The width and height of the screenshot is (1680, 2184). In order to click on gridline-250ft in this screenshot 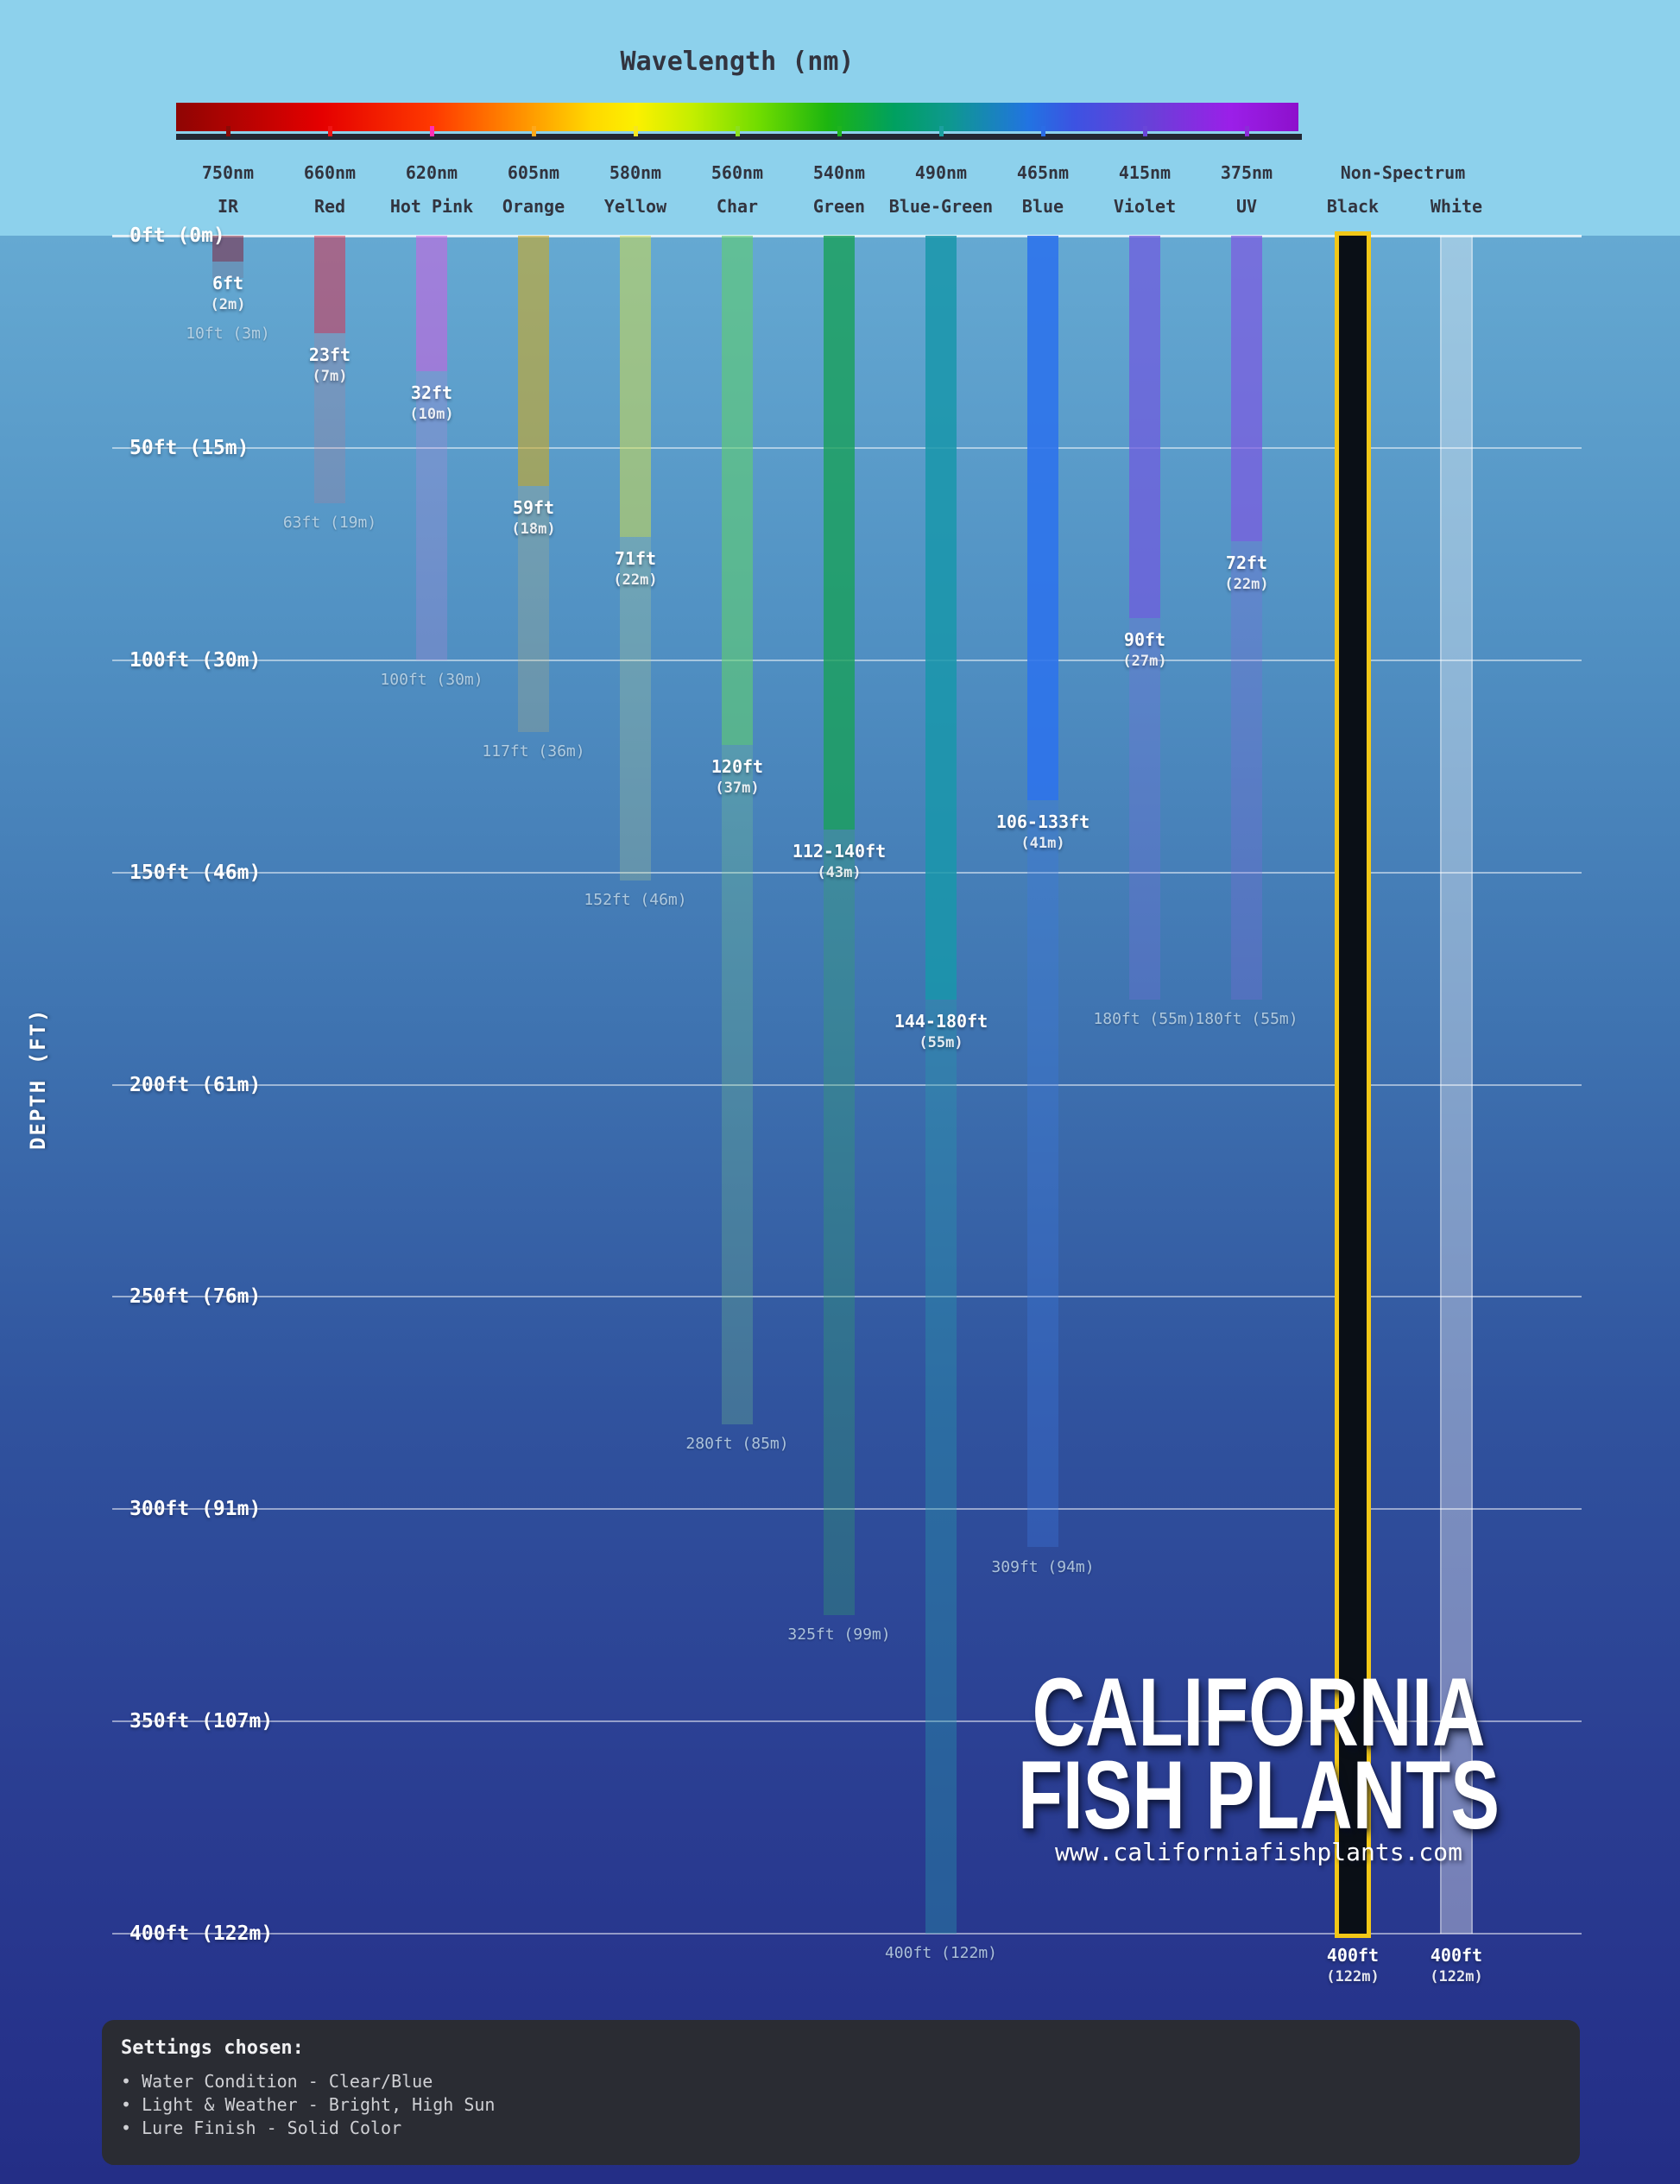, I will do `click(847, 1297)`.